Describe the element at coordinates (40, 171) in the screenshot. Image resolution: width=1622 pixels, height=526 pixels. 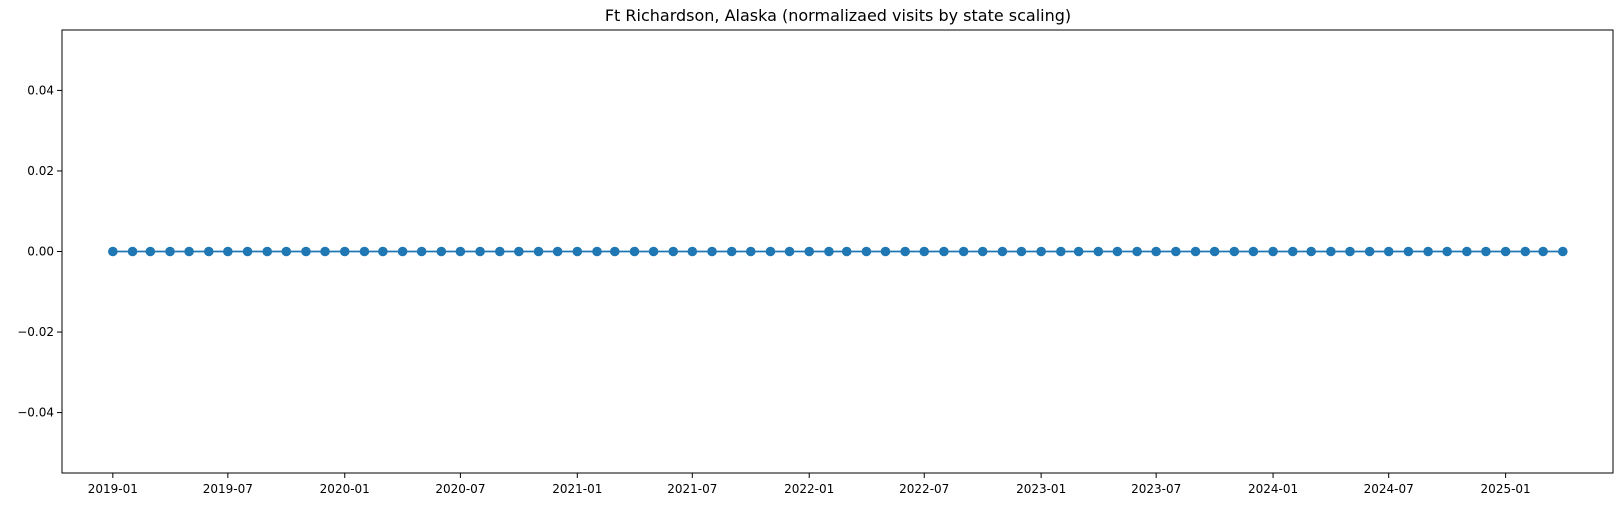
I see `y-tick-label: 0.02` at that location.